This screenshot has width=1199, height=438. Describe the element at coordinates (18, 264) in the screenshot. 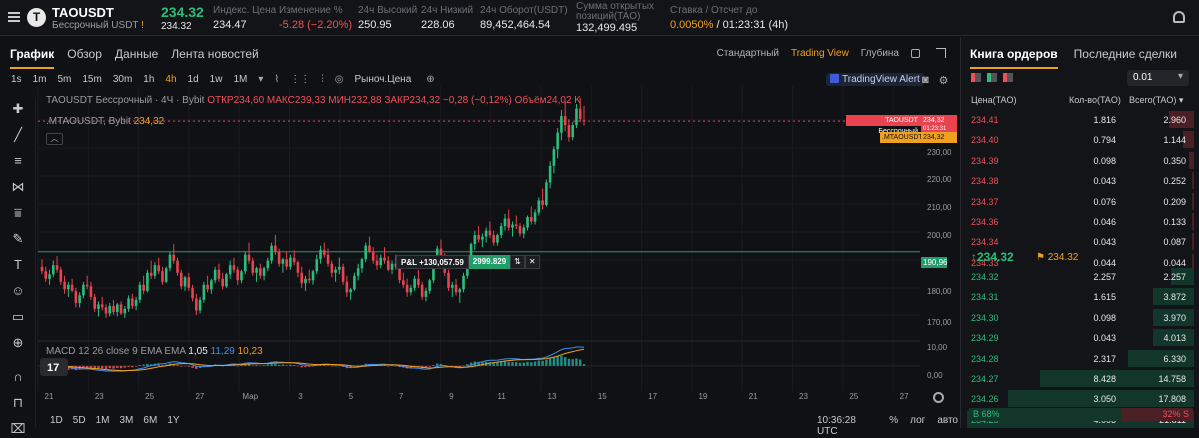

I see `text-tool-icon: T` at that location.